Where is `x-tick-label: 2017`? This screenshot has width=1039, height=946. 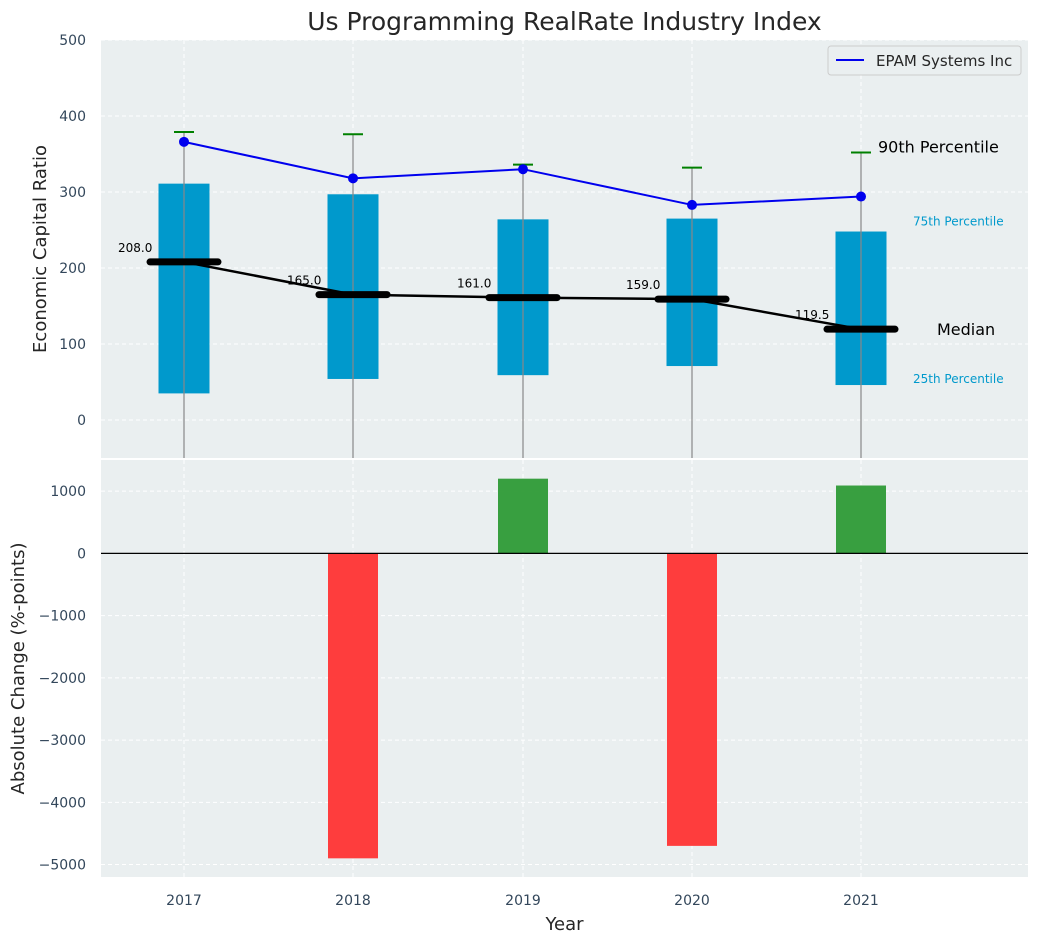
x-tick-label: 2017 is located at coordinates (184, 901).